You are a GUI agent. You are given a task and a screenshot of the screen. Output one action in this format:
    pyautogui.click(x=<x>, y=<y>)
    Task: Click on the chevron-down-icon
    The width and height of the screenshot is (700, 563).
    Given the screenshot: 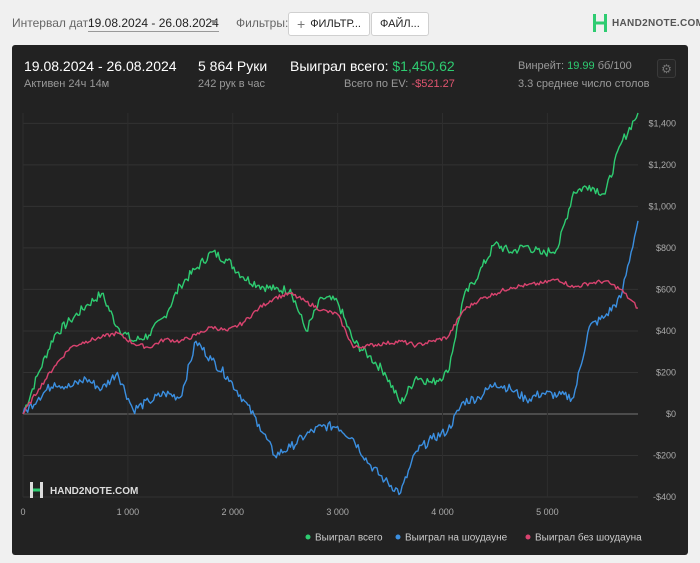 What is the action you would take?
    pyautogui.click(x=214, y=22)
    